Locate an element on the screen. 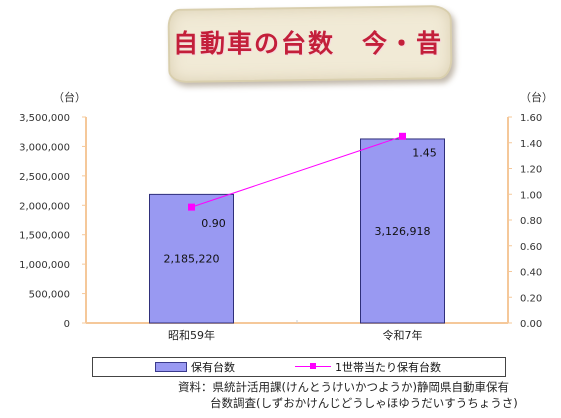  bar-value-label: 2,185,220 is located at coordinates (192, 259).